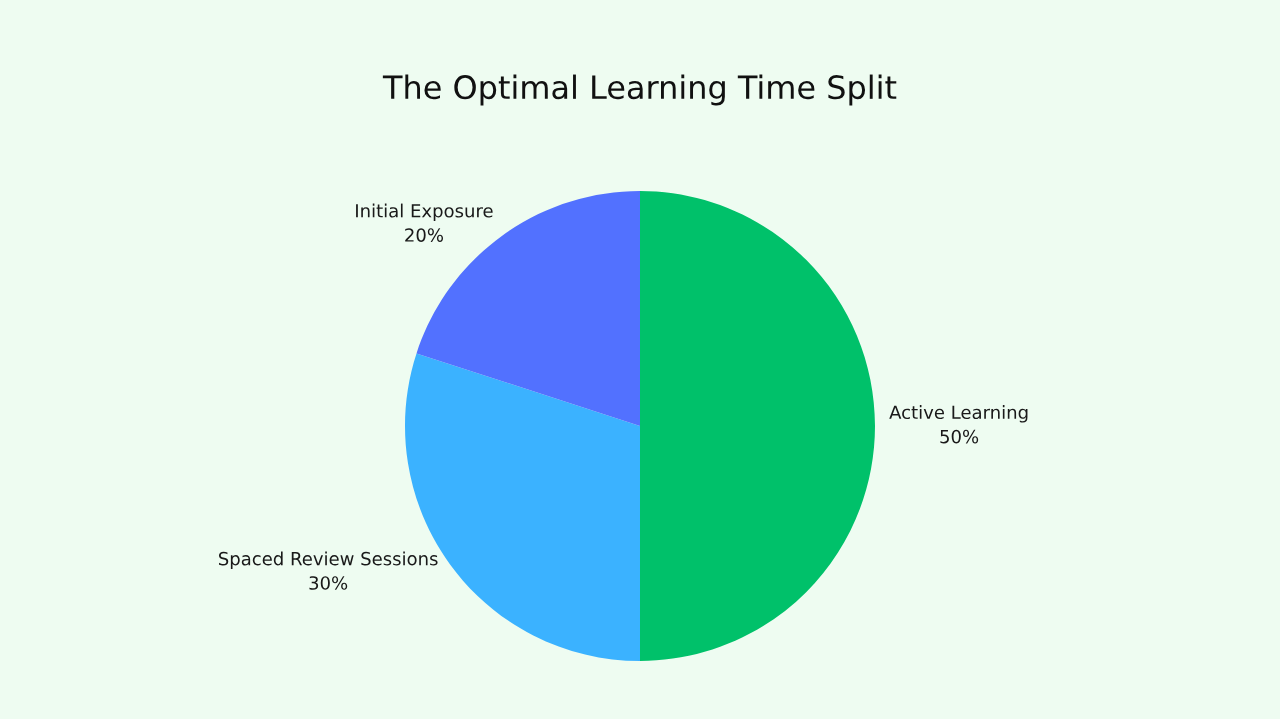 The image size is (1280, 719). What do you see at coordinates (958, 414) in the screenshot?
I see `slice-label: Active Learning` at bounding box center [958, 414].